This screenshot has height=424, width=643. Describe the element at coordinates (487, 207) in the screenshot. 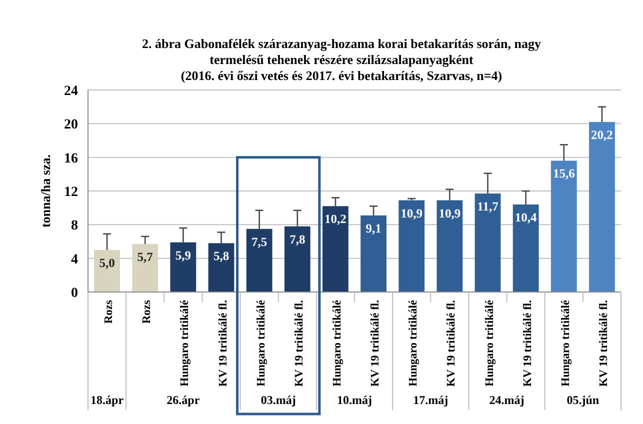

I see `data-label: 11,7` at that location.